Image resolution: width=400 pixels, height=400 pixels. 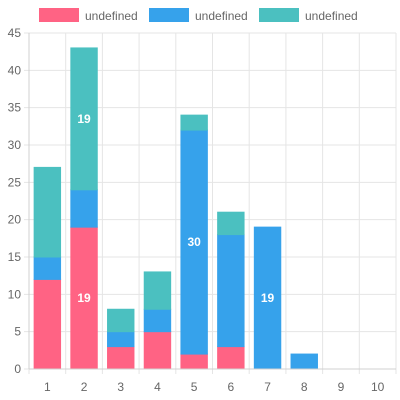 I want to click on x-tick-label: 7, so click(x=267, y=387).